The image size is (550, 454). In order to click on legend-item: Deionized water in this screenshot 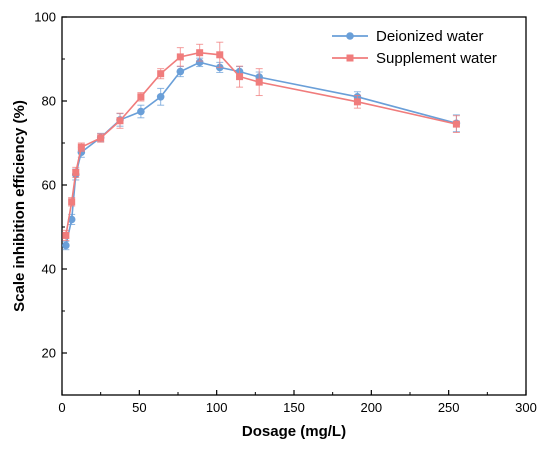, I will do `click(408, 36)`.